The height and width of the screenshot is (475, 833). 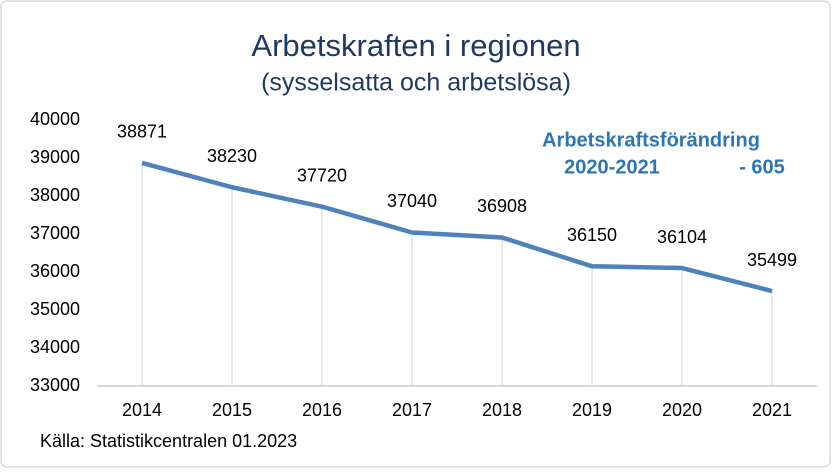 What do you see at coordinates (592, 235) in the screenshot?
I see `data-label: 36150` at bounding box center [592, 235].